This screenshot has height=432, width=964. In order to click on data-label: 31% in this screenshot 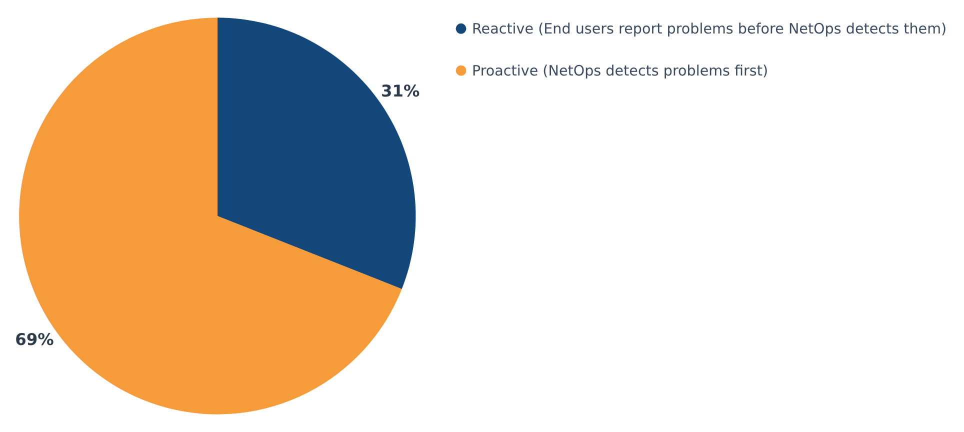, I will do `click(400, 90)`.